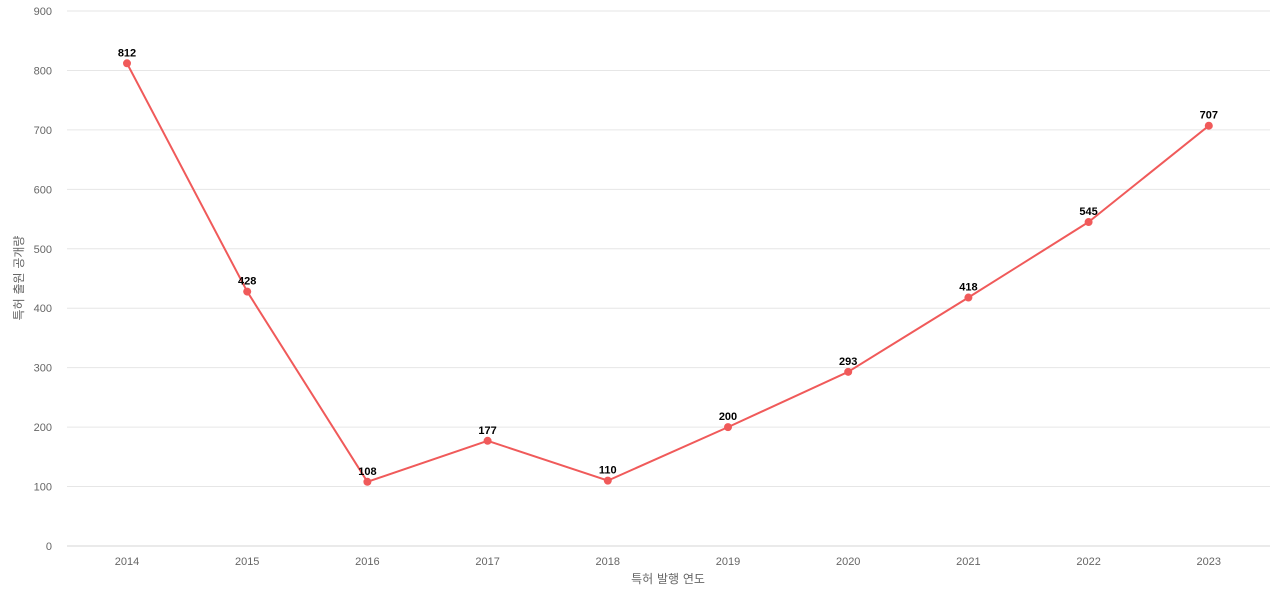 This screenshot has width=1280, height=600. What do you see at coordinates (668, 562) in the screenshot?
I see `x-axis-ticks: 2014 2015 2016 2017 2018 2019 2020 2021 2022 2023` at bounding box center [668, 562].